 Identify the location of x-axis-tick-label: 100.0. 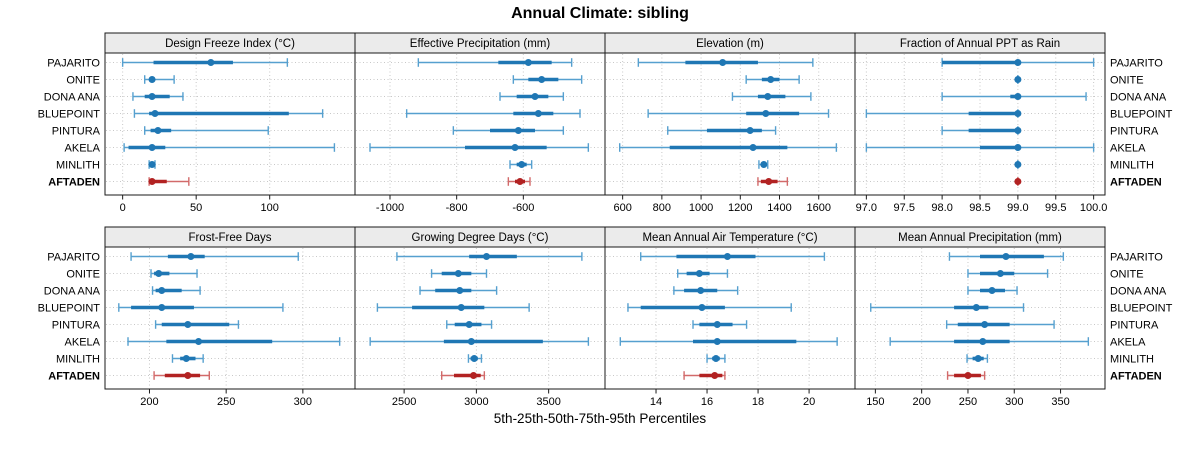
(1094, 208).